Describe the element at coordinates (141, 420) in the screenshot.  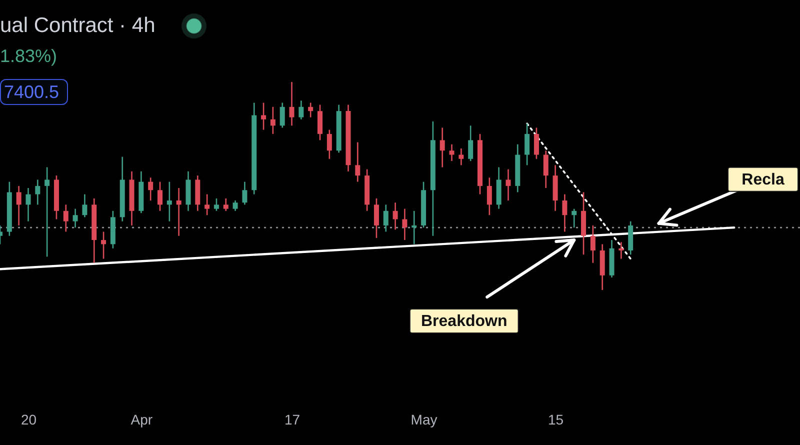
I see `x-tick-label: Apr` at that location.